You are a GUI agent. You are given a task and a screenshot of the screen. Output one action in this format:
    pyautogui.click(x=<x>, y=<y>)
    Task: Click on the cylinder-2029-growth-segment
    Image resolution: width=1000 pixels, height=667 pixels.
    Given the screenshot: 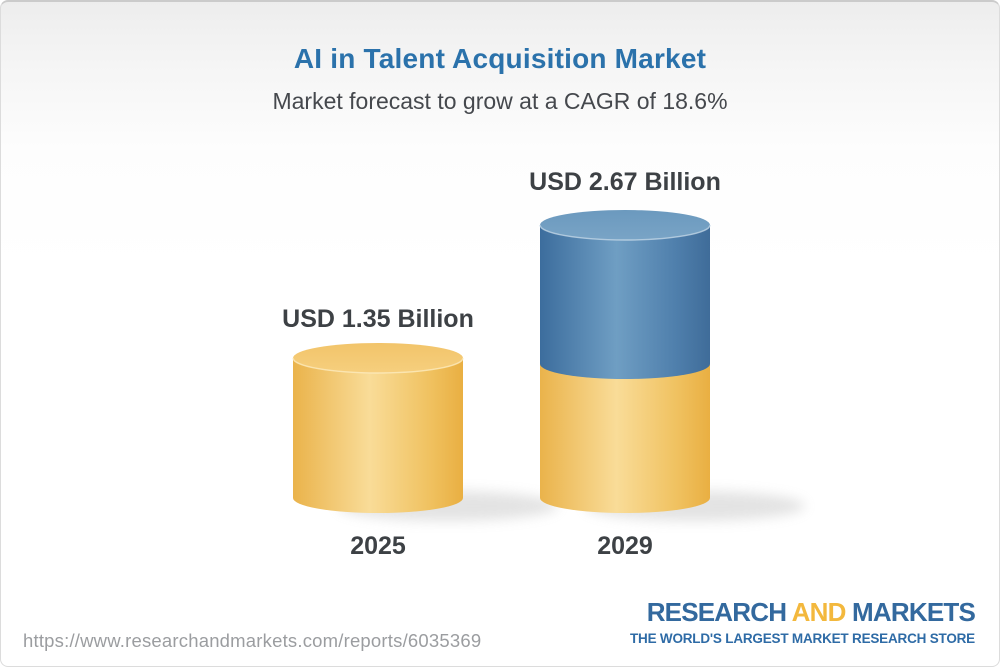 What is the action you would take?
    pyautogui.click(x=625, y=294)
    